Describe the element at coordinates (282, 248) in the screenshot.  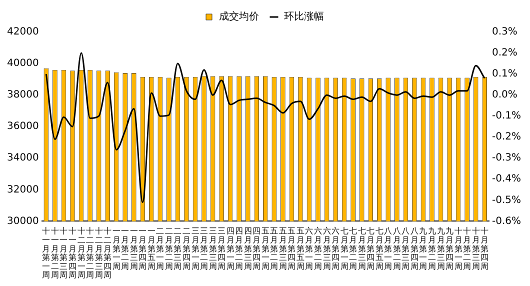
I see `x-tick-label: 五月第三周` at that location.